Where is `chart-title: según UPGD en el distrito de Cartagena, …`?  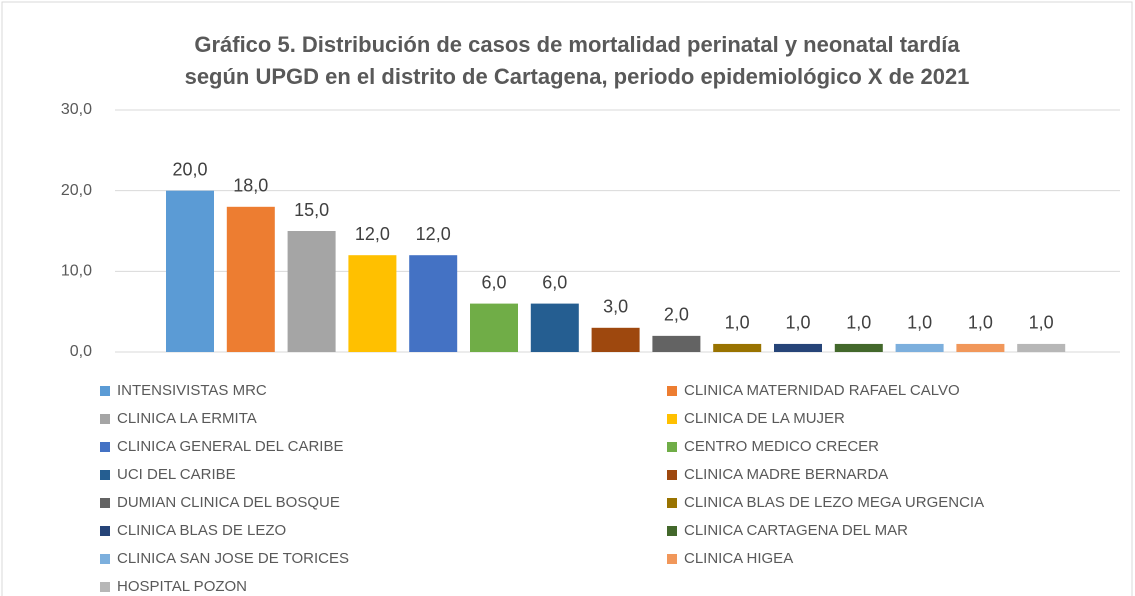 chart-title: según UPGD en el distrito de Cartagena, … is located at coordinates (577, 76).